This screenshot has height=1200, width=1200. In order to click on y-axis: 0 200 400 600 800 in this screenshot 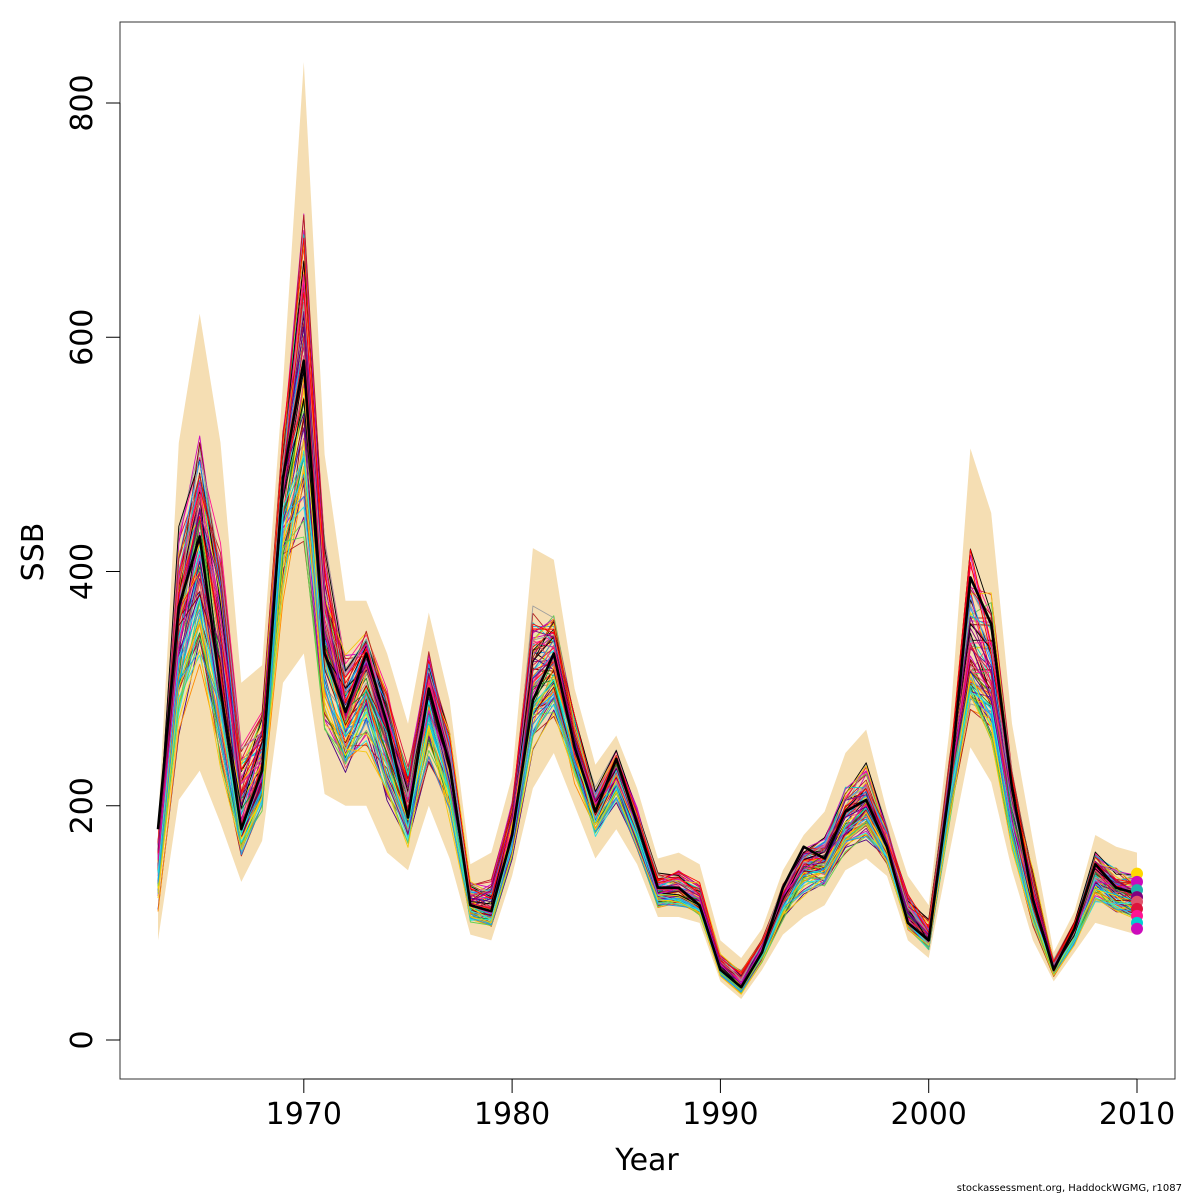, I will do `click(93, 562)`.